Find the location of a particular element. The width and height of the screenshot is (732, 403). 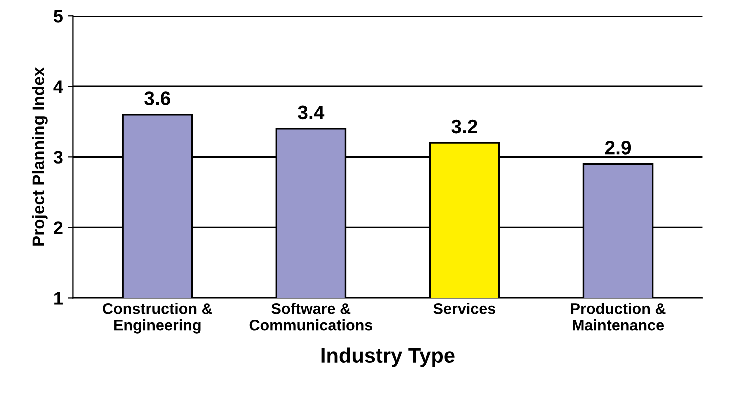

data-label: 2.9 is located at coordinates (618, 148).